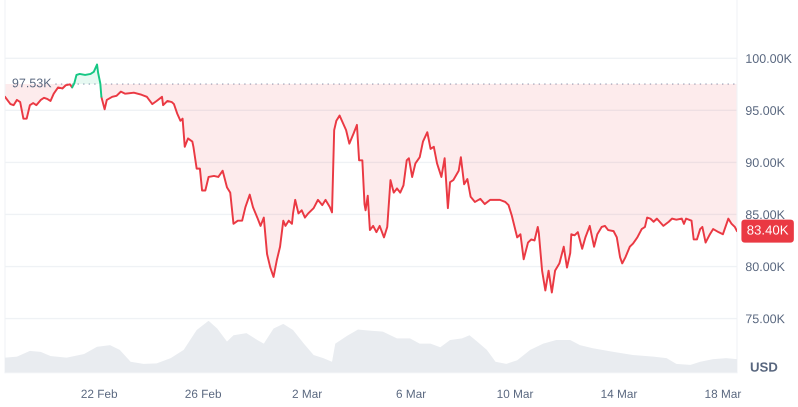  Describe the element at coordinates (765, 215) in the screenshot. I see `y-tick-label: 85.00K` at that location.